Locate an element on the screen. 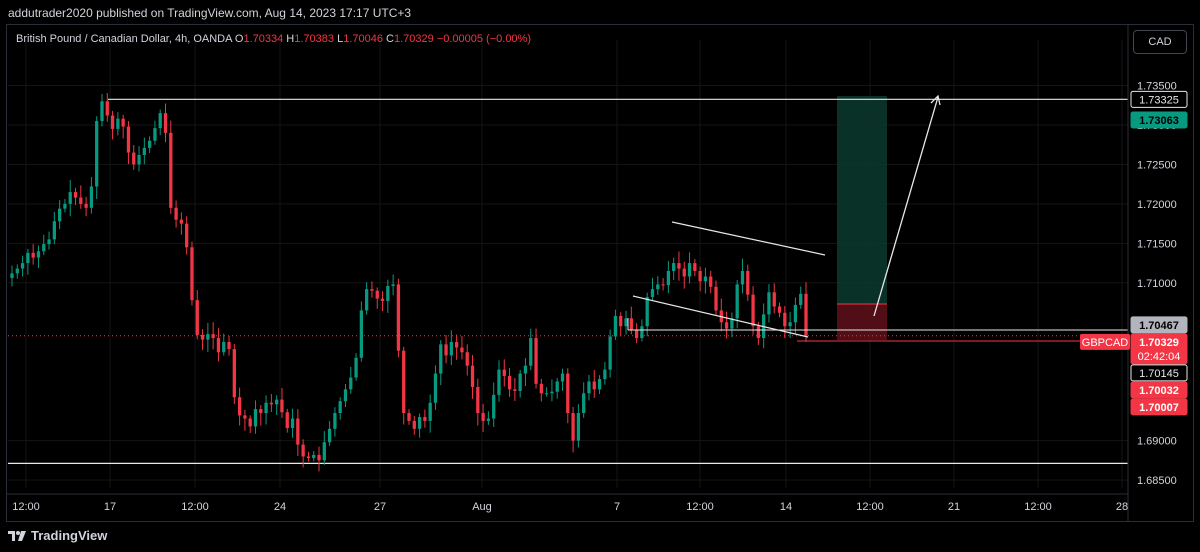 The width and height of the screenshot is (1200, 552). x-tick-label: 27 is located at coordinates (380, 507).